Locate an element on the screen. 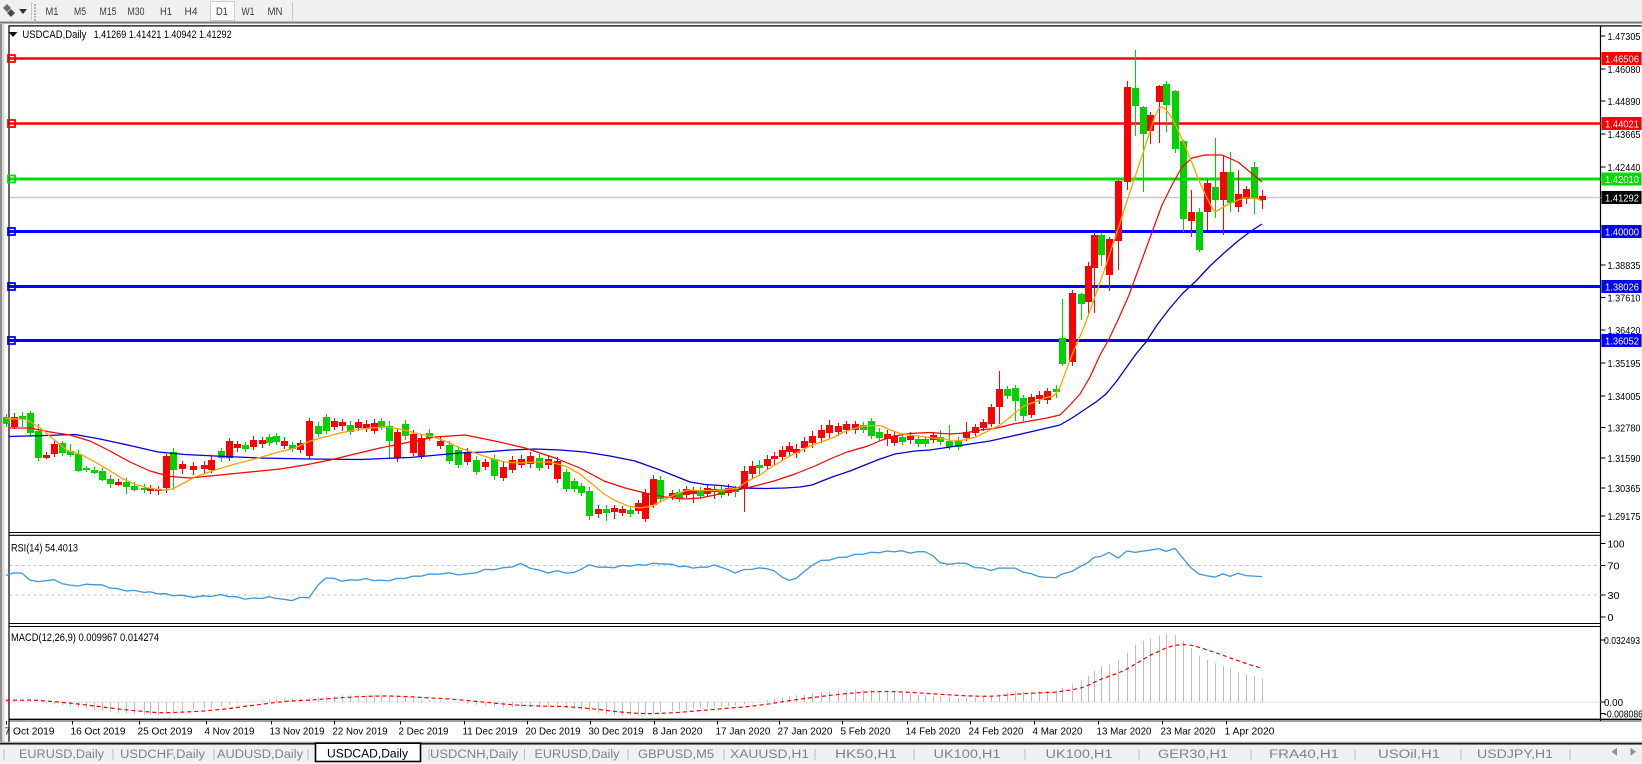 Image resolution: width=1642 pixels, height=764 pixels. svg-text: 13 Nov 2019 is located at coordinates (297, 732).